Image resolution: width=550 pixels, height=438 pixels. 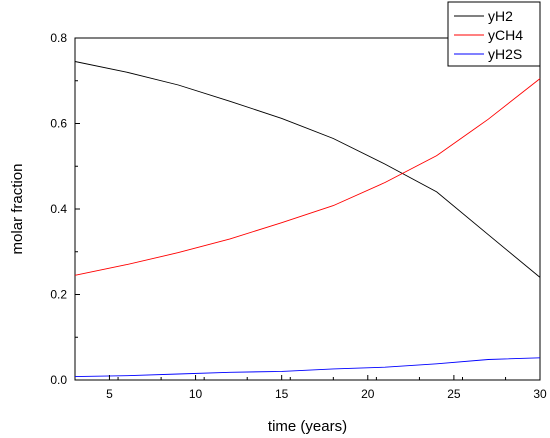 What do you see at coordinates (505, 54) in the screenshot?
I see `legend-label-yH2S: yH2S` at bounding box center [505, 54].